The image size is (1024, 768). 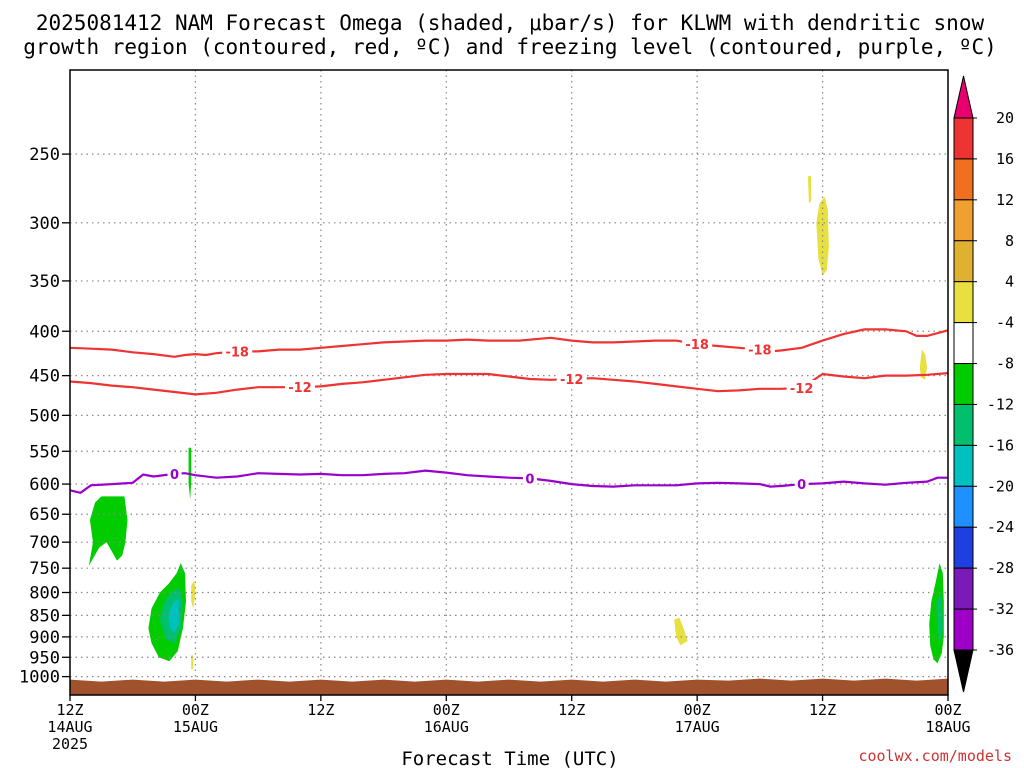 I want to click on ground-surface, so click(x=509, y=686).